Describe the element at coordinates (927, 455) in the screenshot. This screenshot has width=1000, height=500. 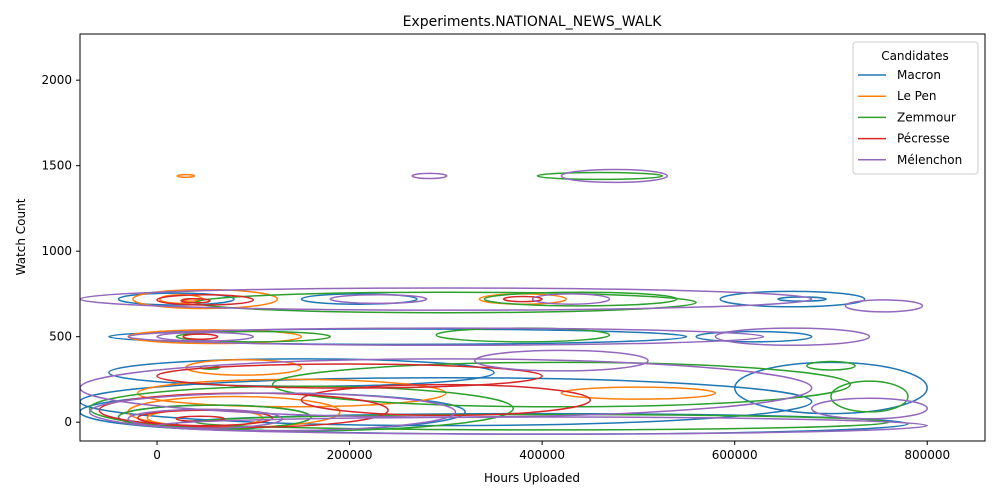
I see `x-tick-label: 800000` at that location.